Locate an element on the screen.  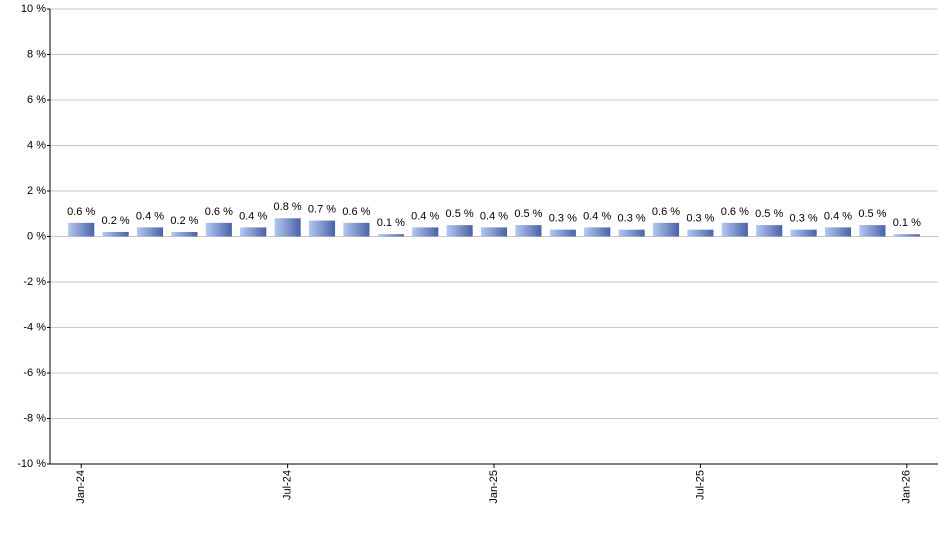
x-tick-label: Jan-24 is located at coordinates (81, 487).